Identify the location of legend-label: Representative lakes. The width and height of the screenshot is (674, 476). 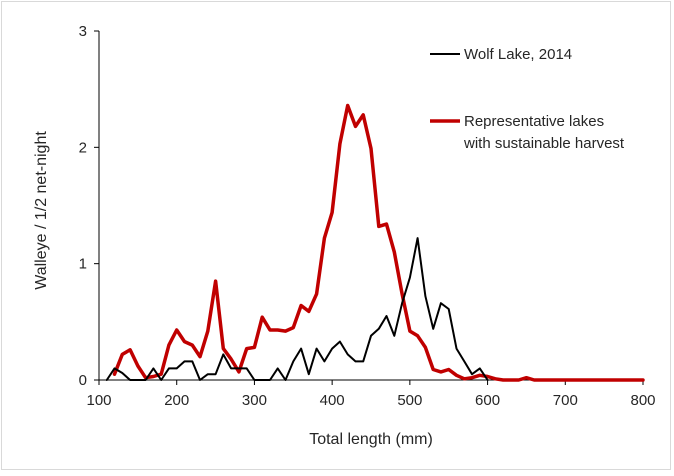
(534, 121).